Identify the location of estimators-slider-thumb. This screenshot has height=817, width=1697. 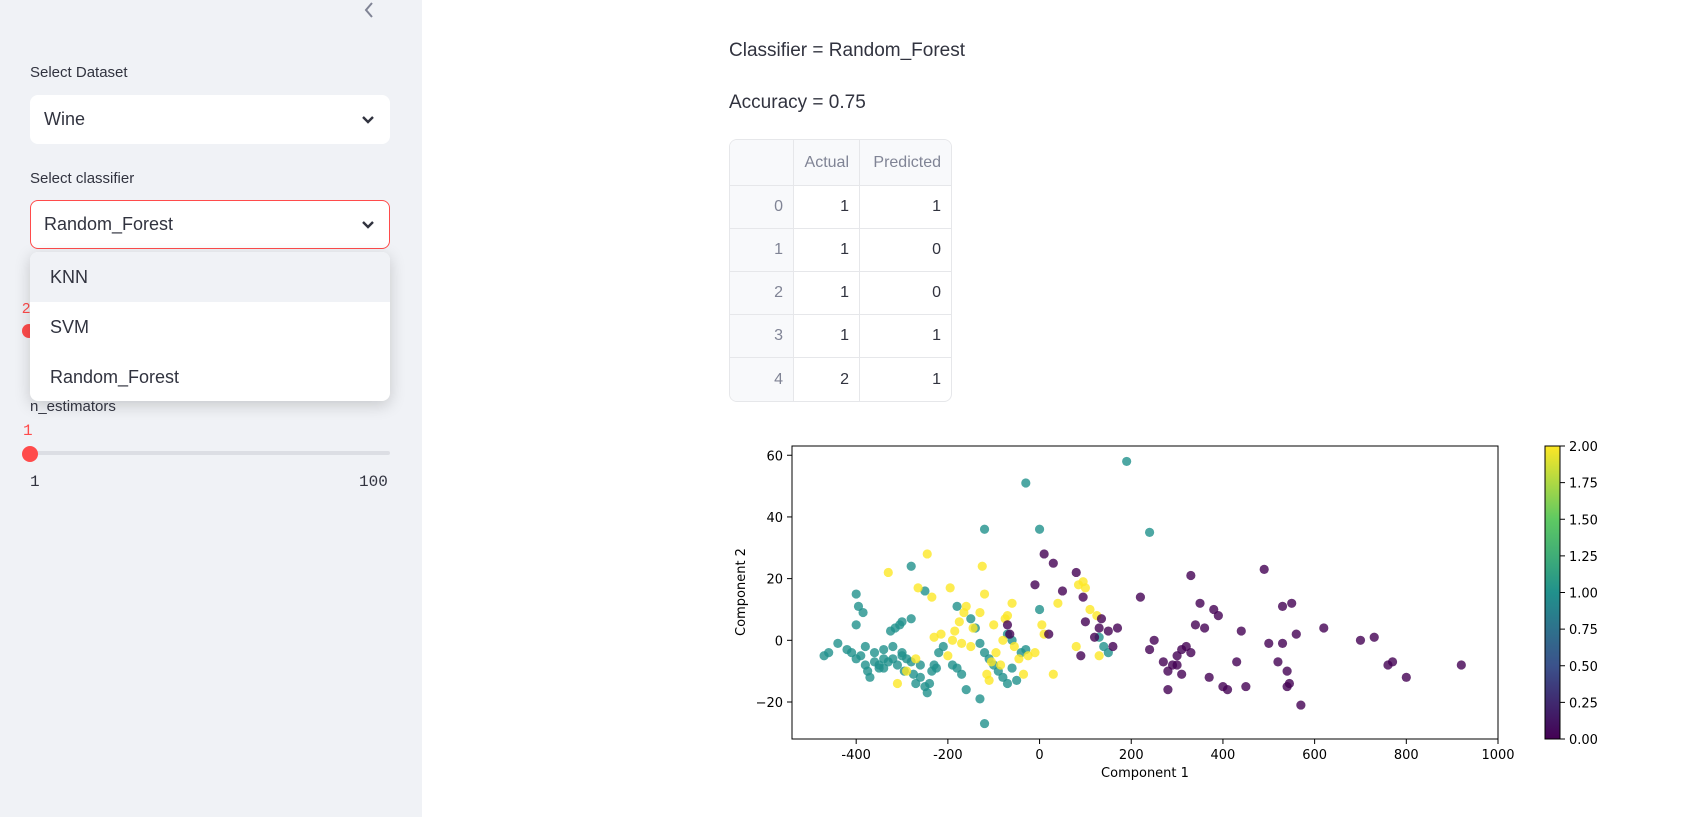
(30, 454).